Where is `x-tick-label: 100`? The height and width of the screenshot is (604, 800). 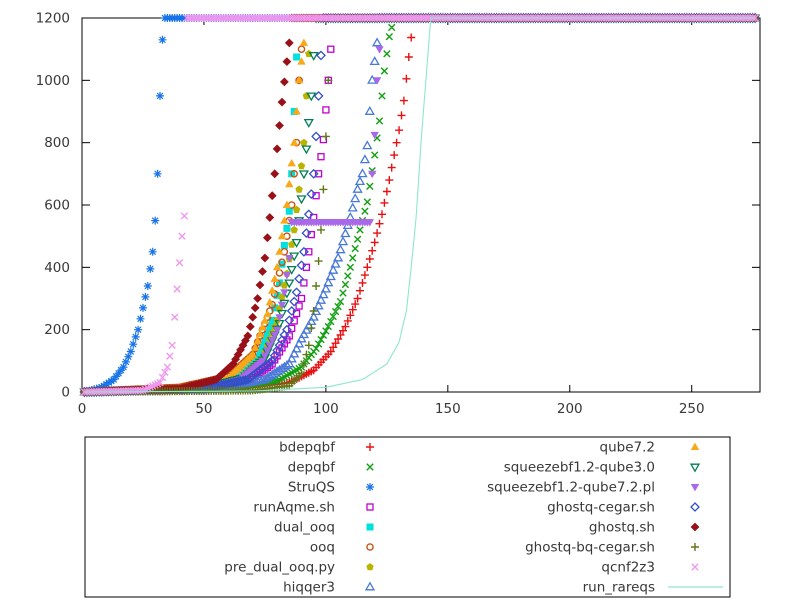
x-tick-label: 100 is located at coordinates (326, 409).